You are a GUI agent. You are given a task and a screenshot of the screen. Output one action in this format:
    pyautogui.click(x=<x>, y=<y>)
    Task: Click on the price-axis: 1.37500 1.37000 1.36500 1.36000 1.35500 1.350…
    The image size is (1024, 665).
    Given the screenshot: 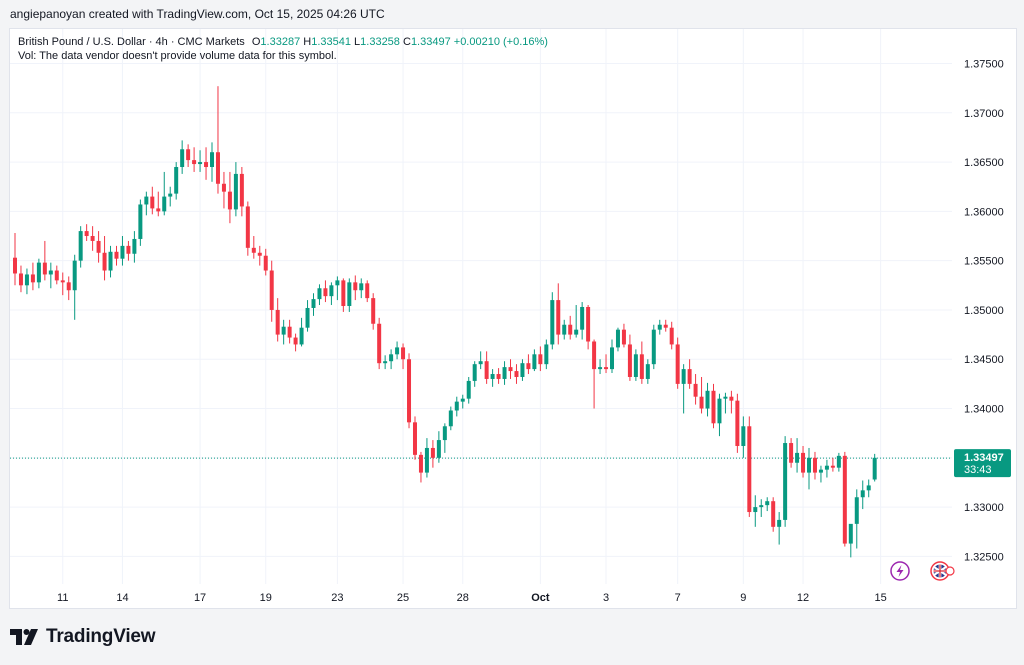 What is the action you would take?
    pyautogui.click(x=984, y=311)
    